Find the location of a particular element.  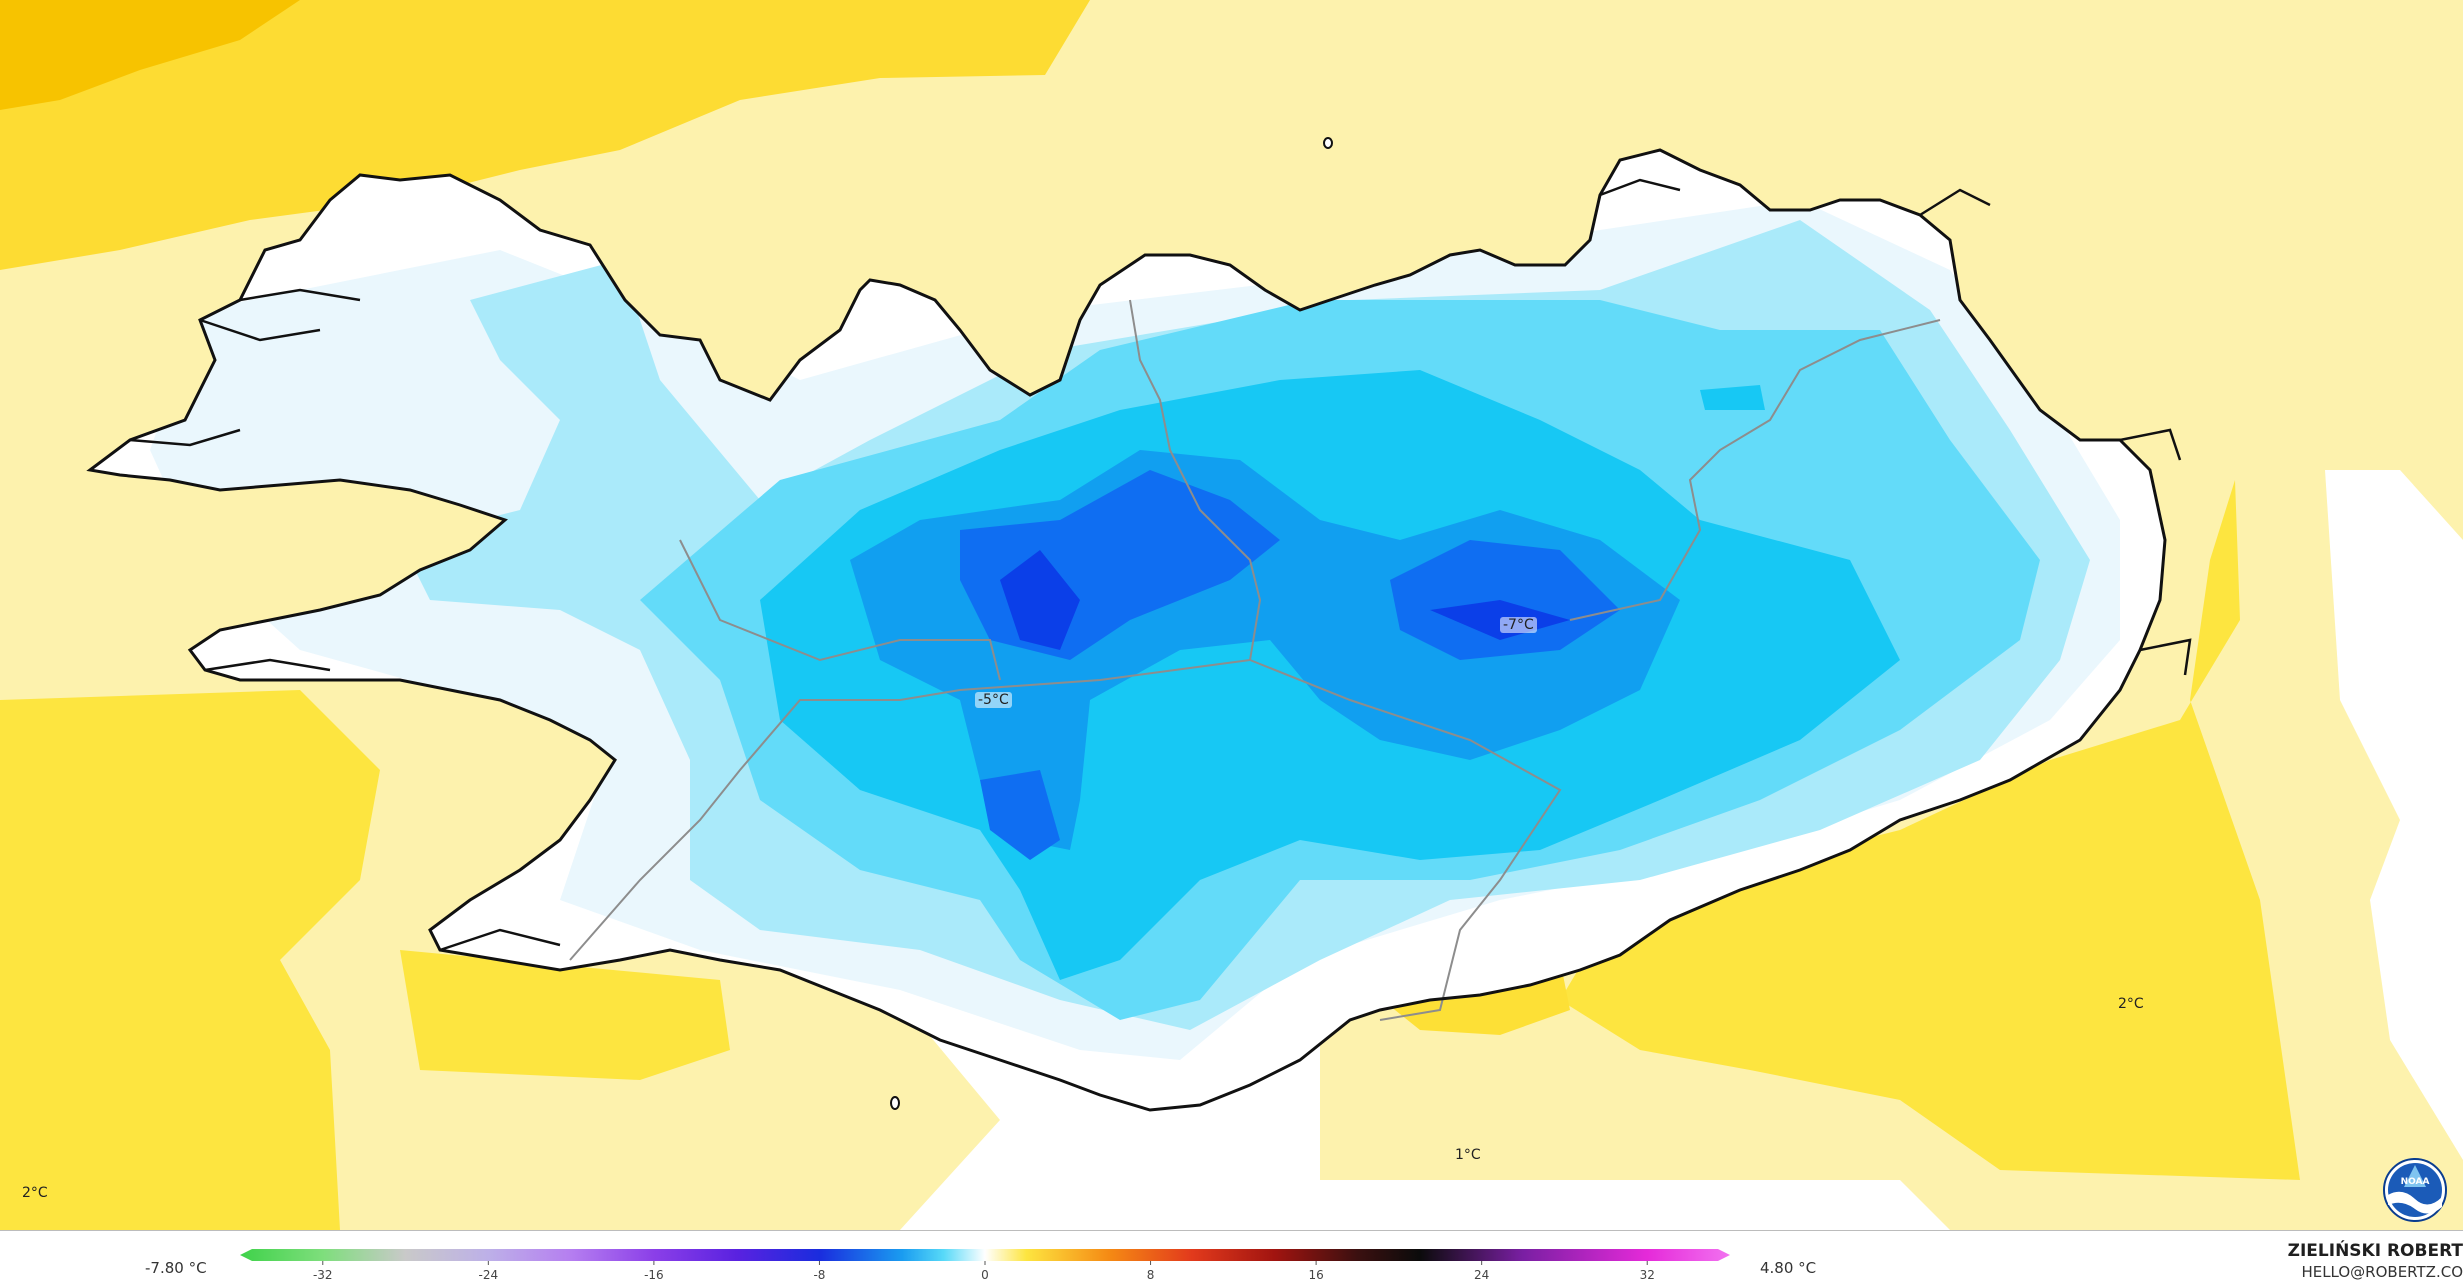

colorbar-tick-label: -24 is located at coordinates (489, 1275).